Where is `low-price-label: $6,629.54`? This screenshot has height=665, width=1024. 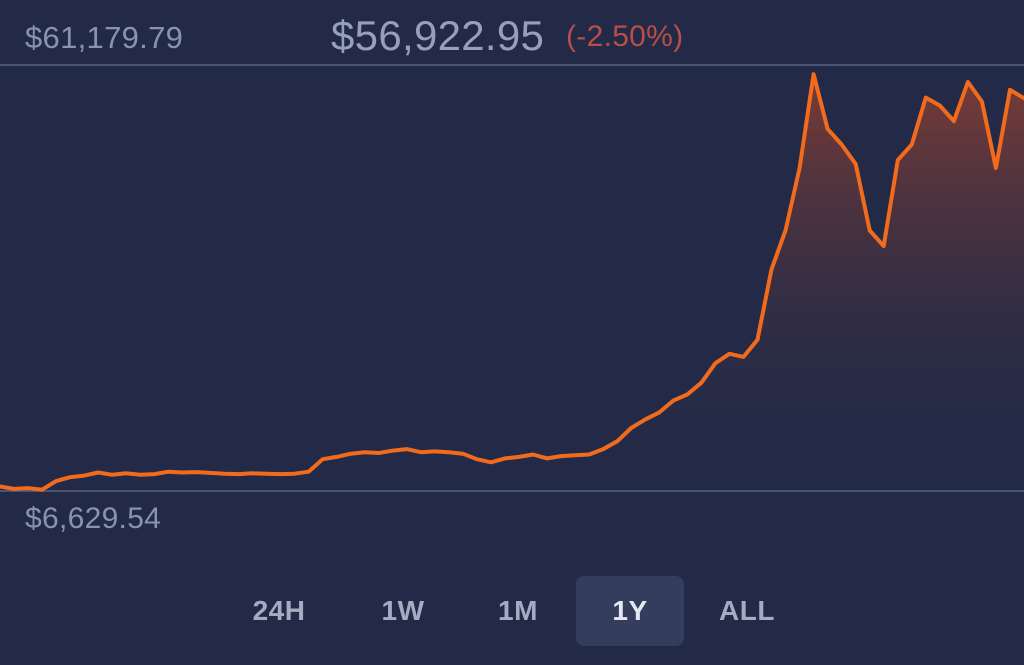
low-price-label: $6,629.54 is located at coordinates (93, 518).